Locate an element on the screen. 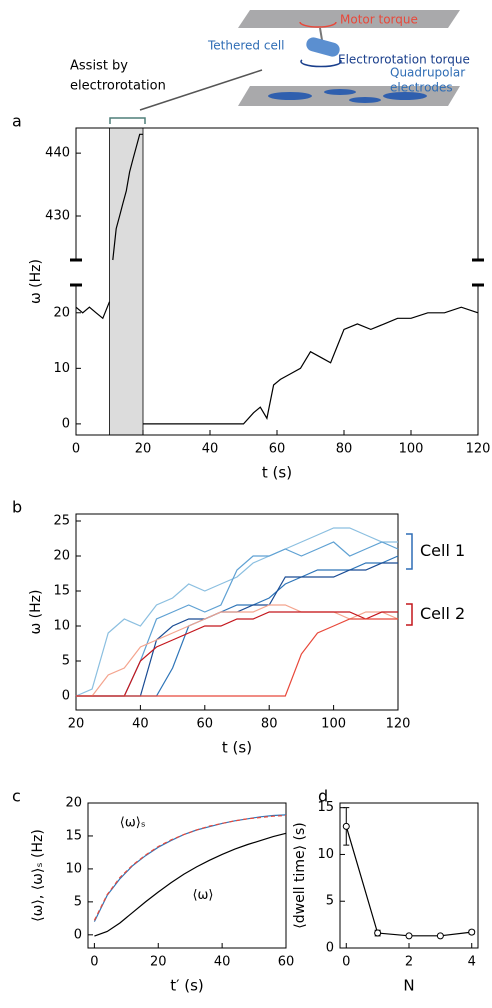 Image resolution: width=492 pixels, height=1008 pixels. motor-label: Motor torque is located at coordinates (379, 20).